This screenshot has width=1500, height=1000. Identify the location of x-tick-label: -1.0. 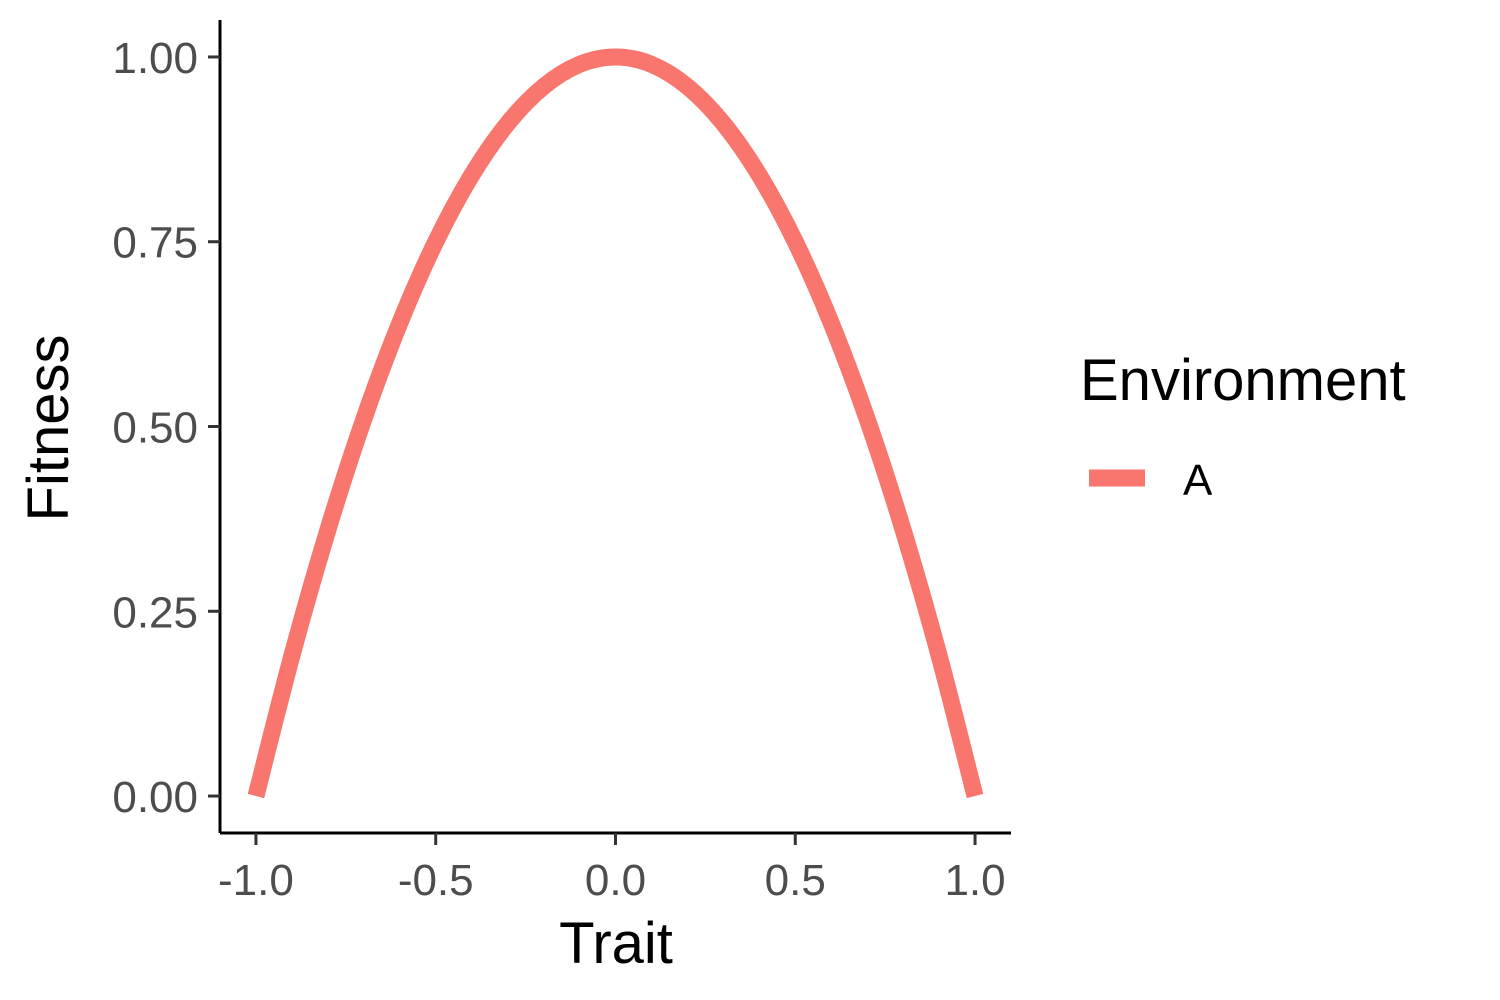
(256, 880).